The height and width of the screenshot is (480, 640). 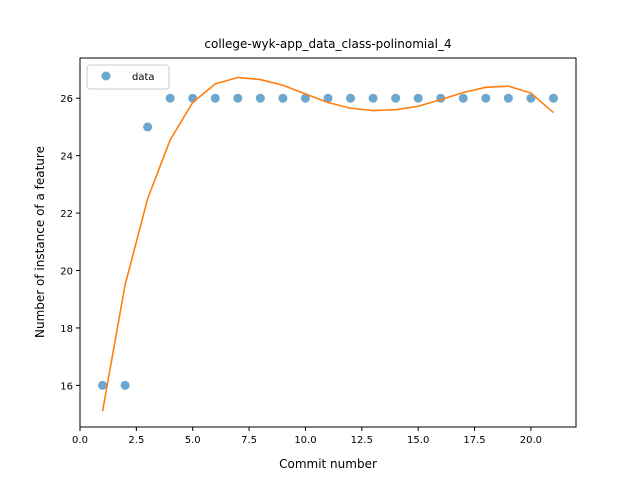 I want to click on legend-label-data: data, so click(x=143, y=77).